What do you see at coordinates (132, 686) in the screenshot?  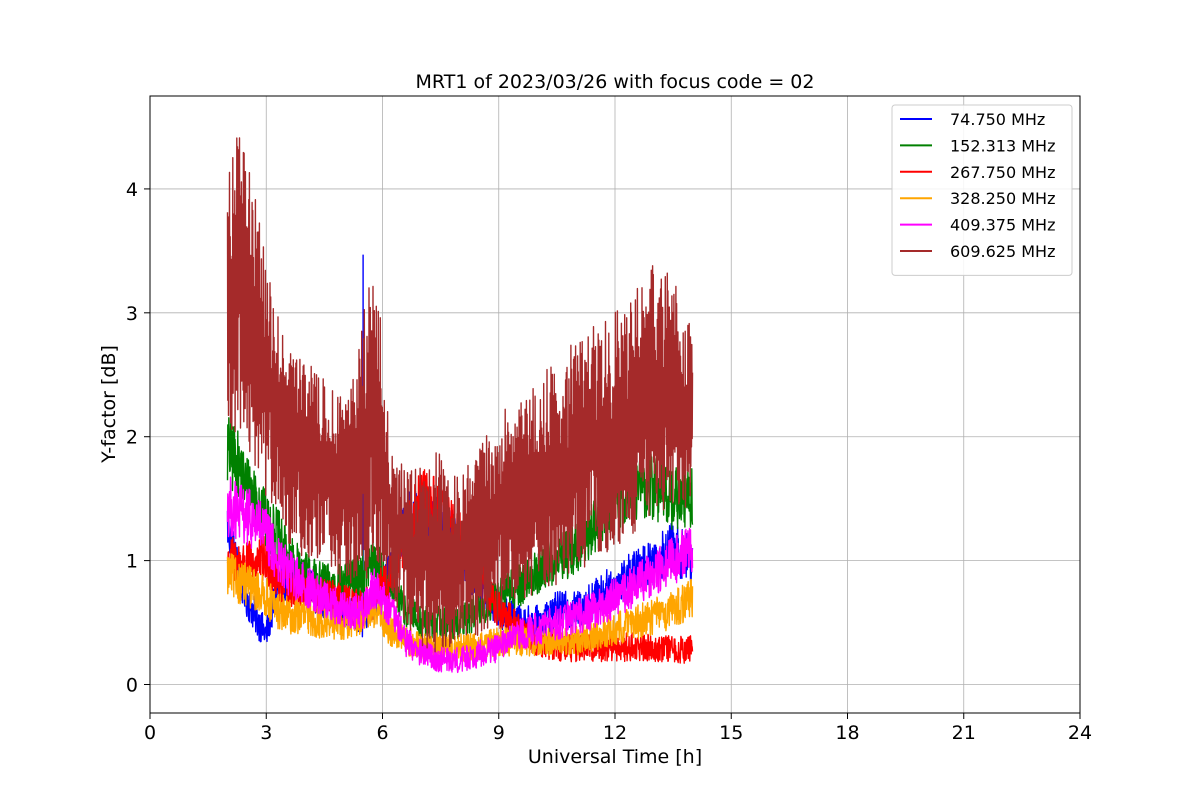 I see `y-tick-label: 0` at bounding box center [132, 686].